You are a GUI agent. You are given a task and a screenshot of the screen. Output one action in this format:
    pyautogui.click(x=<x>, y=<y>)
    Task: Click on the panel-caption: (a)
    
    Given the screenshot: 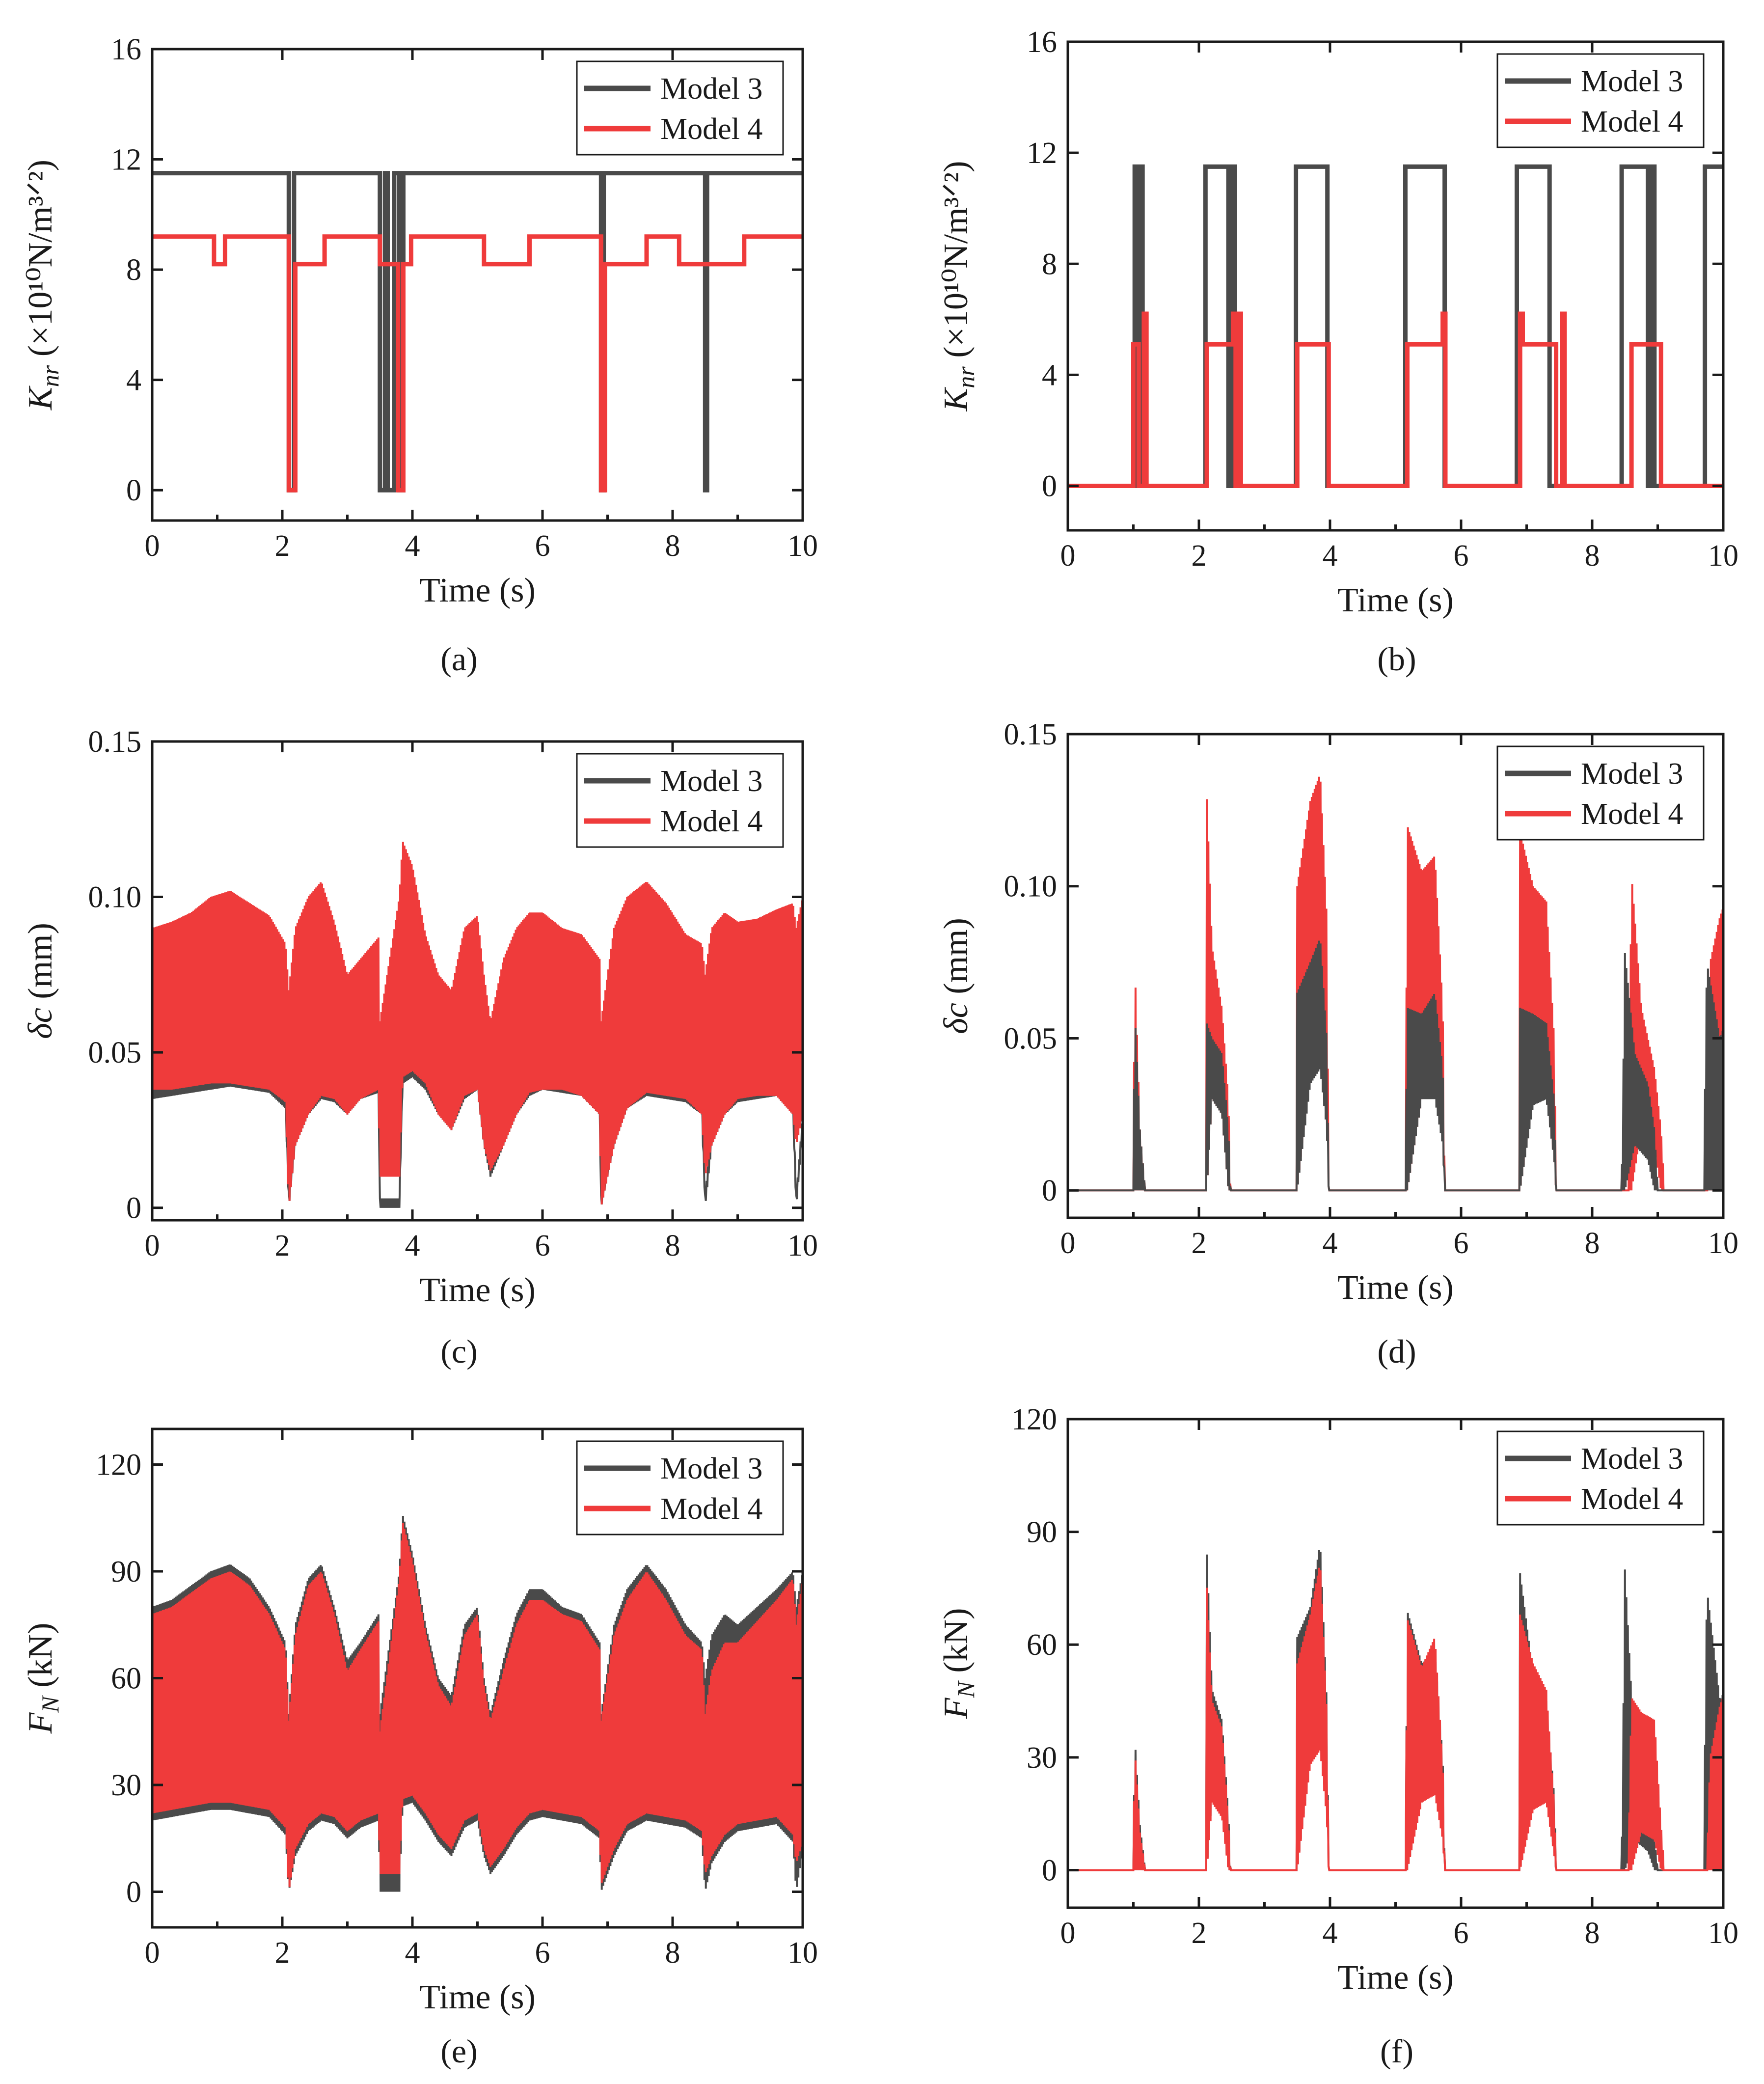 What is the action you would take?
    pyautogui.click(x=458, y=659)
    